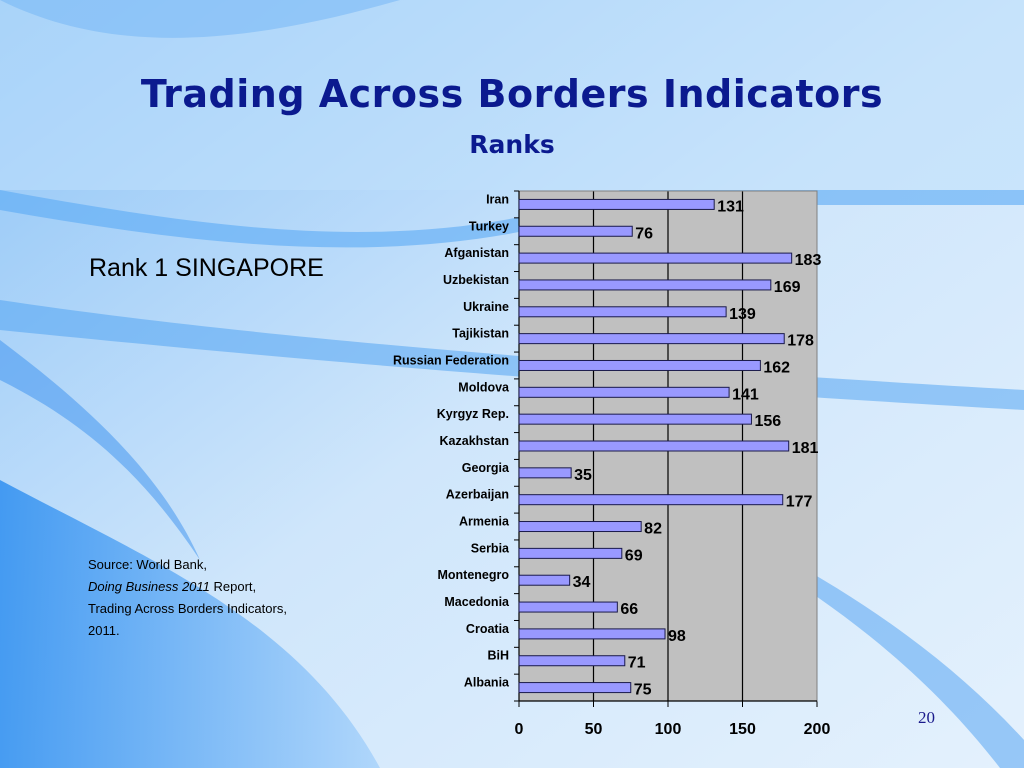 Image resolution: width=1024 pixels, height=768 pixels. What do you see at coordinates (477, 602) in the screenshot?
I see `category-label: Macedonia` at bounding box center [477, 602].